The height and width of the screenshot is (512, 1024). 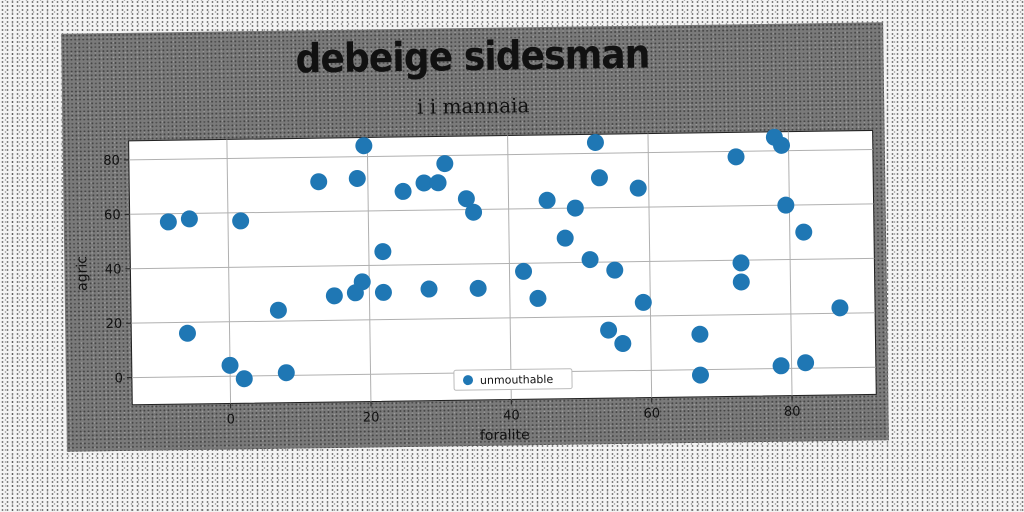 I want to click on y-axis-label: agric, so click(x=82, y=273).